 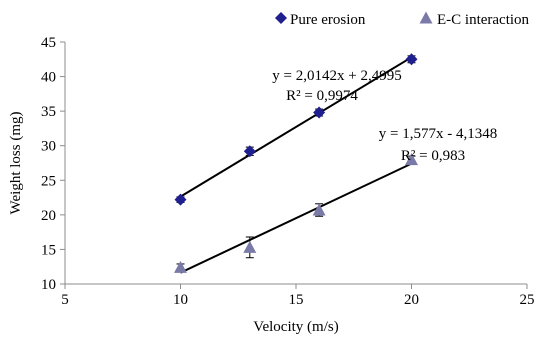 I want to click on equation-pure-erosion: y = 2,0142x + 2,4995, so click(x=336, y=76).